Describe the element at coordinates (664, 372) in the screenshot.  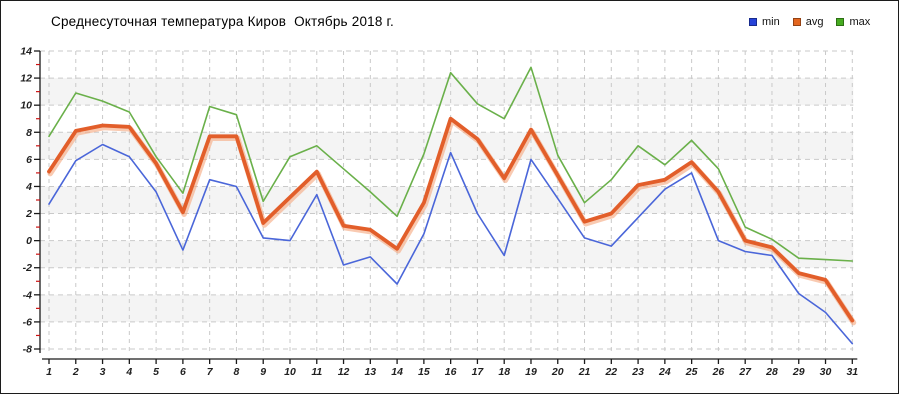
I see `x-tick-label: 24` at that location.